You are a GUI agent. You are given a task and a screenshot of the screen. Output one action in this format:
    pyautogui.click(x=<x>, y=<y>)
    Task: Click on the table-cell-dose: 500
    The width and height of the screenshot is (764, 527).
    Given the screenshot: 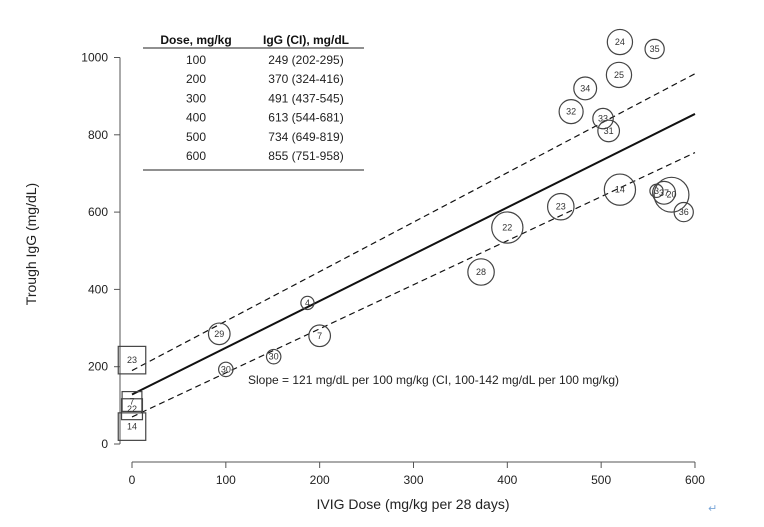 What is the action you would take?
    pyautogui.click(x=196, y=137)
    